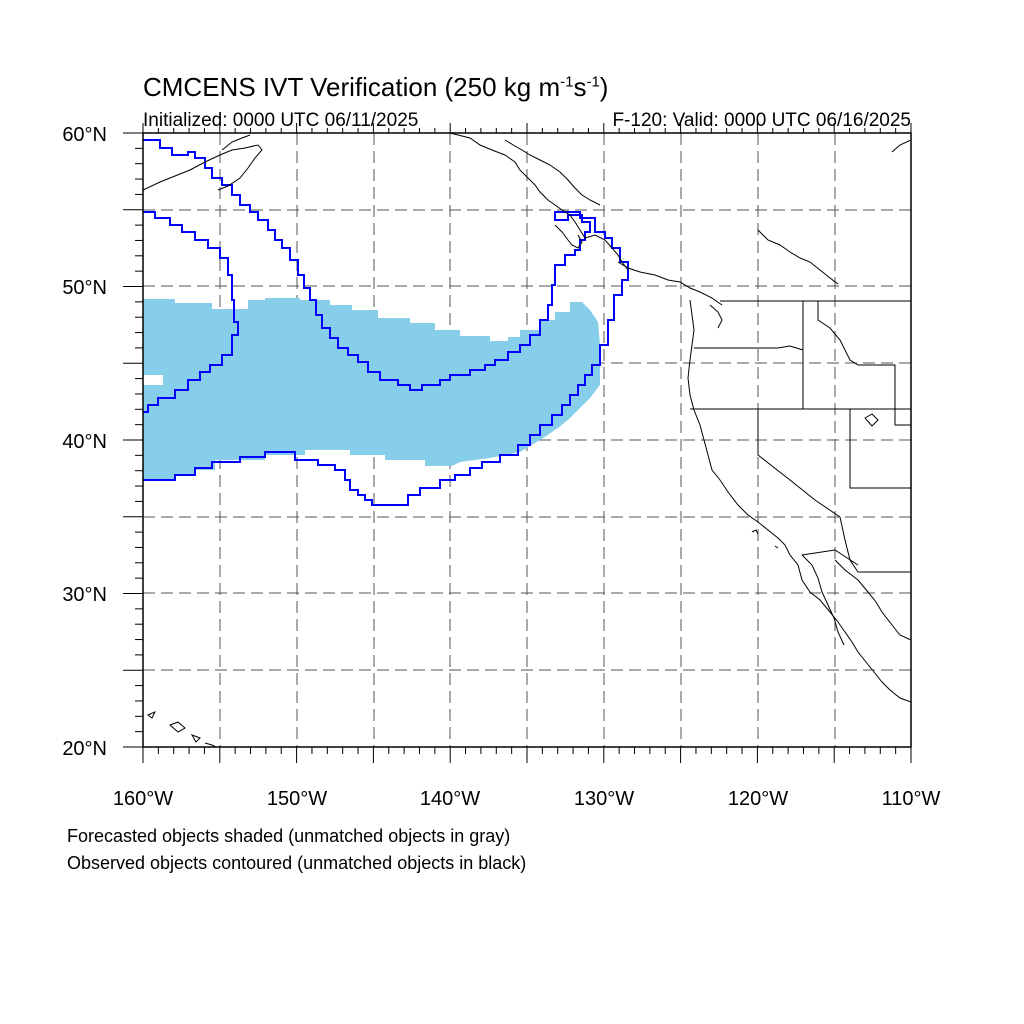  I want to click on map-title: CMCENS IVT Verification (250 kg m-1s-1), so click(376, 87).